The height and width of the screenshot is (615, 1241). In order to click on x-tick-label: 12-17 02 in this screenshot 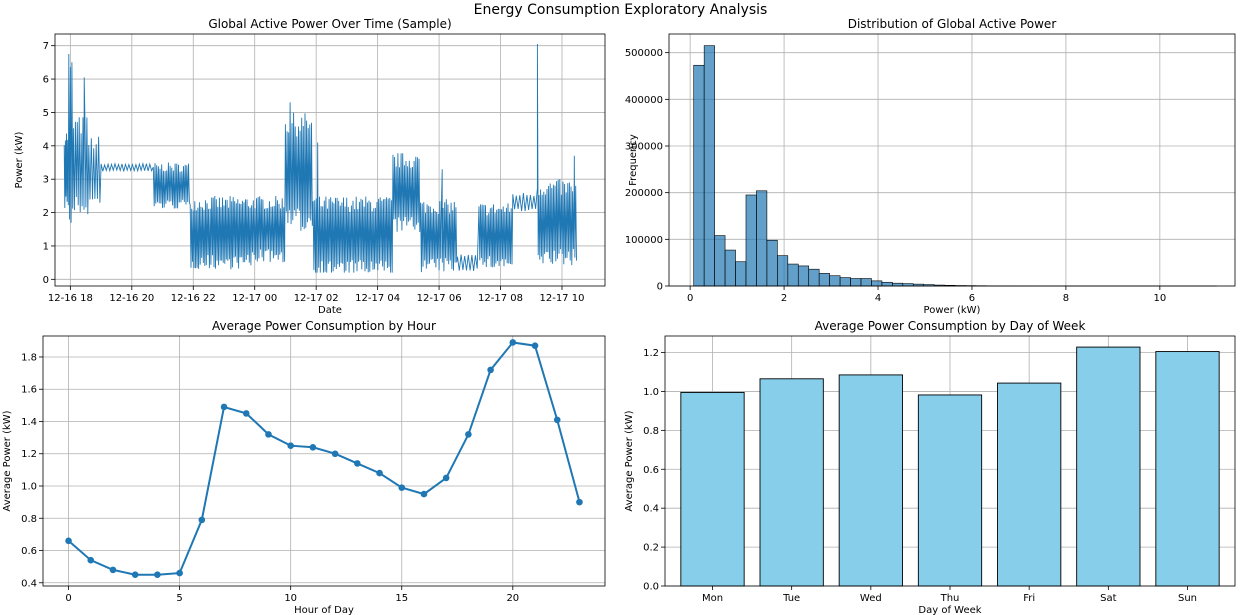, I will do `click(316, 298)`.